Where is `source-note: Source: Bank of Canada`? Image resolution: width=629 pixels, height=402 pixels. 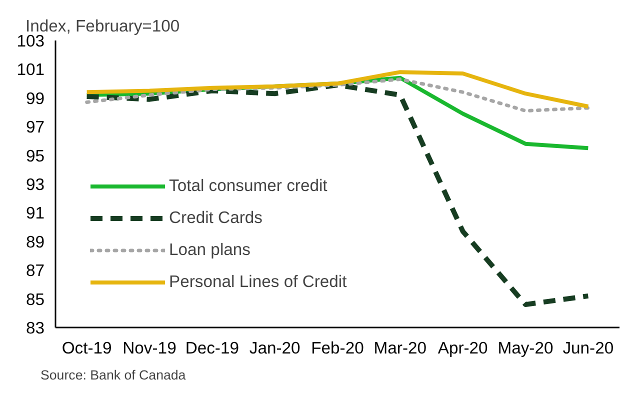
source-note: Source: Bank of Canada is located at coordinates (113, 375).